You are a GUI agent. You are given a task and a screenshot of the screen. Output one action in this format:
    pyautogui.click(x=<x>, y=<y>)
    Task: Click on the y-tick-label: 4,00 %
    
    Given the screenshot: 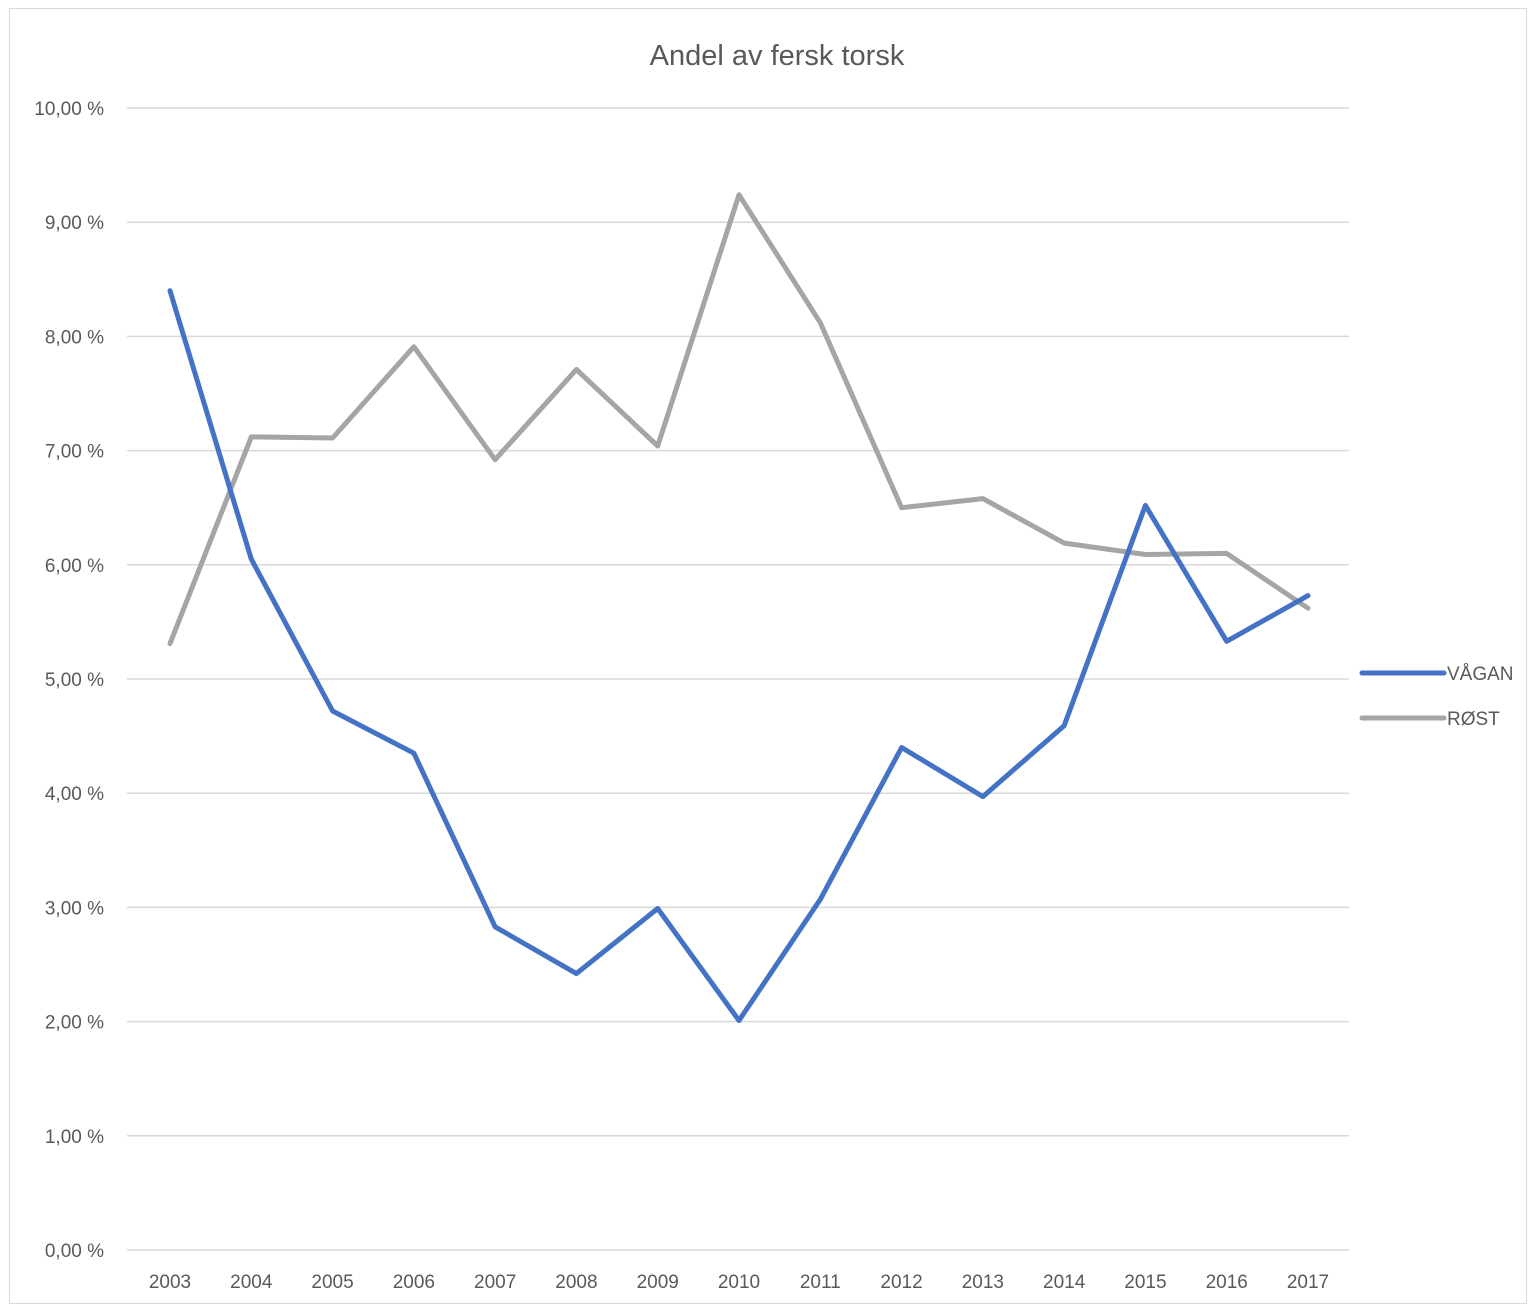 What is the action you would take?
    pyautogui.click(x=74, y=794)
    